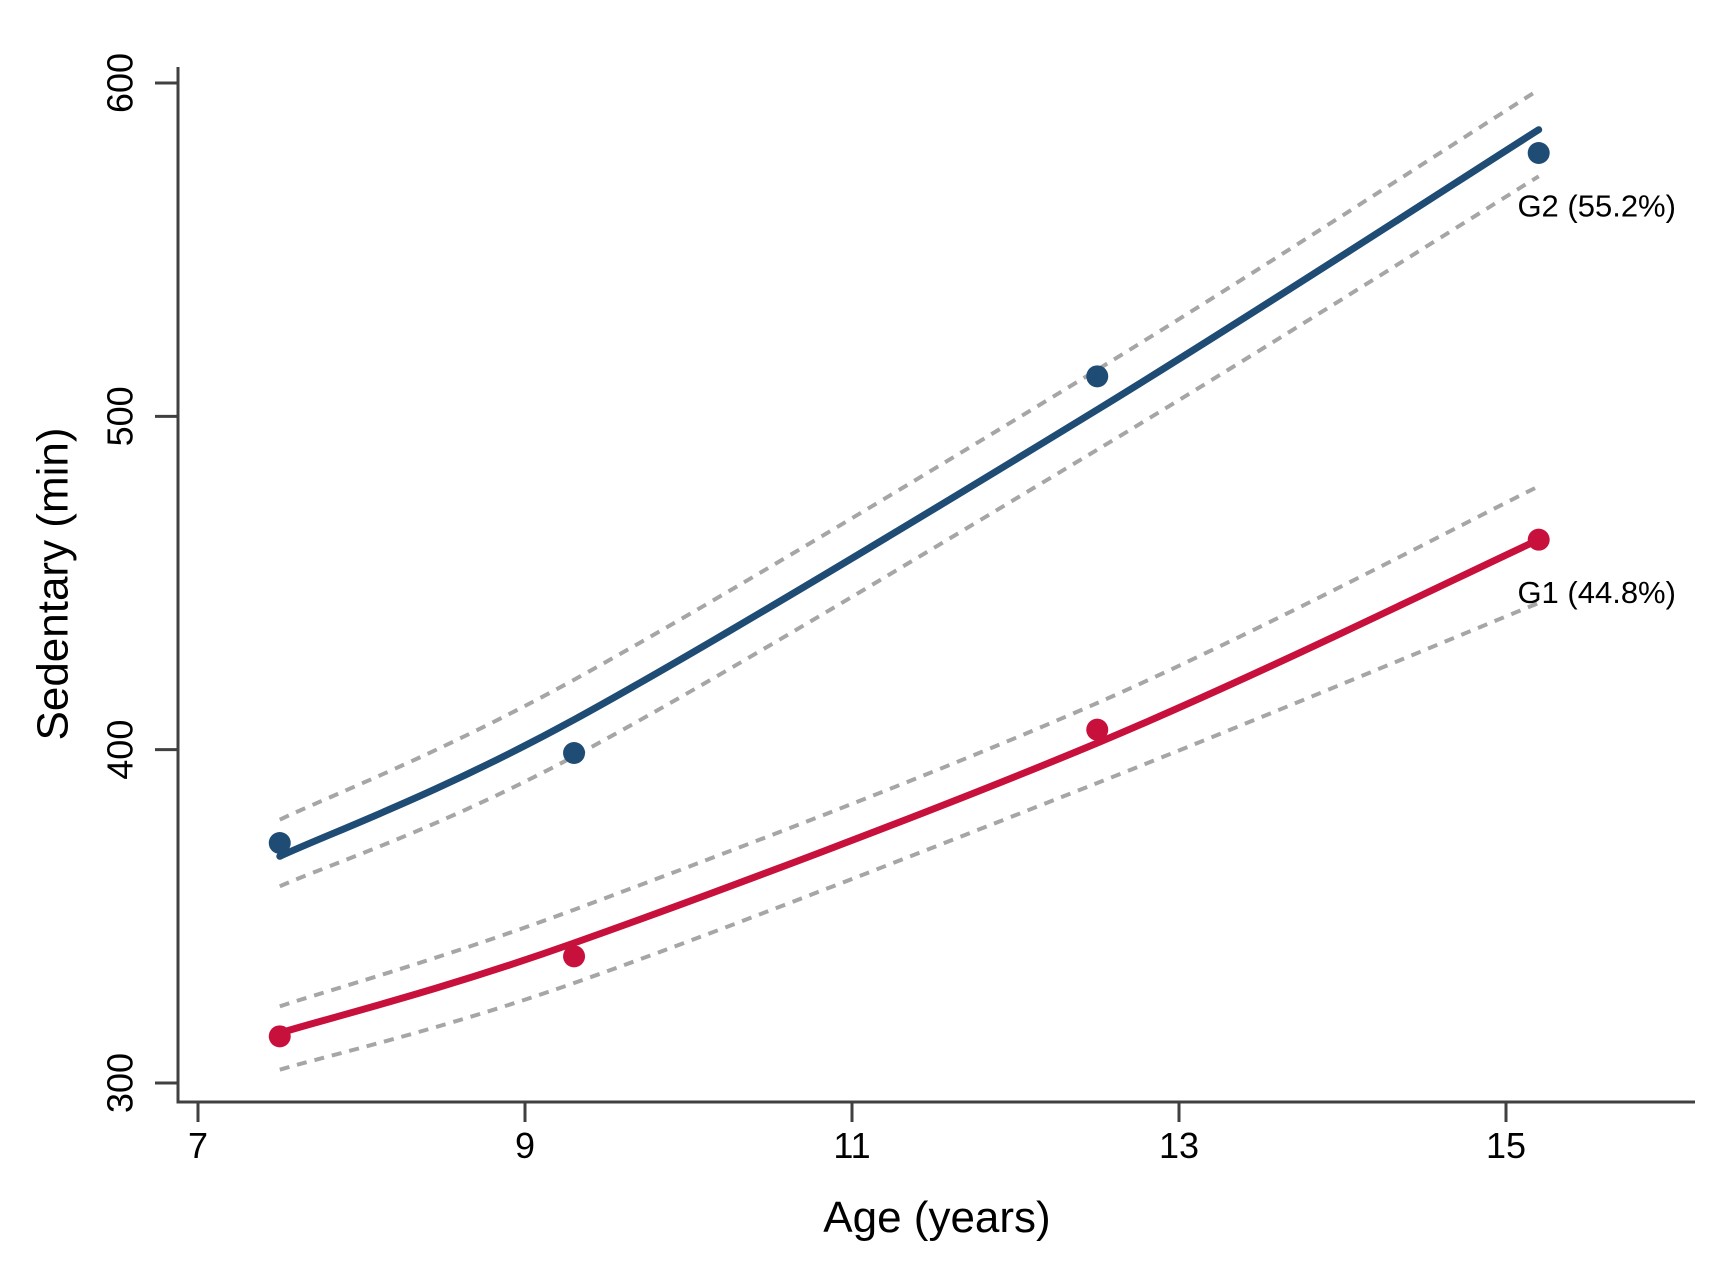 The width and height of the screenshot is (1712, 1281). What do you see at coordinates (1179, 1145) in the screenshot?
I see `x-tick-label: 13` at bounding box center [1179, 1145].